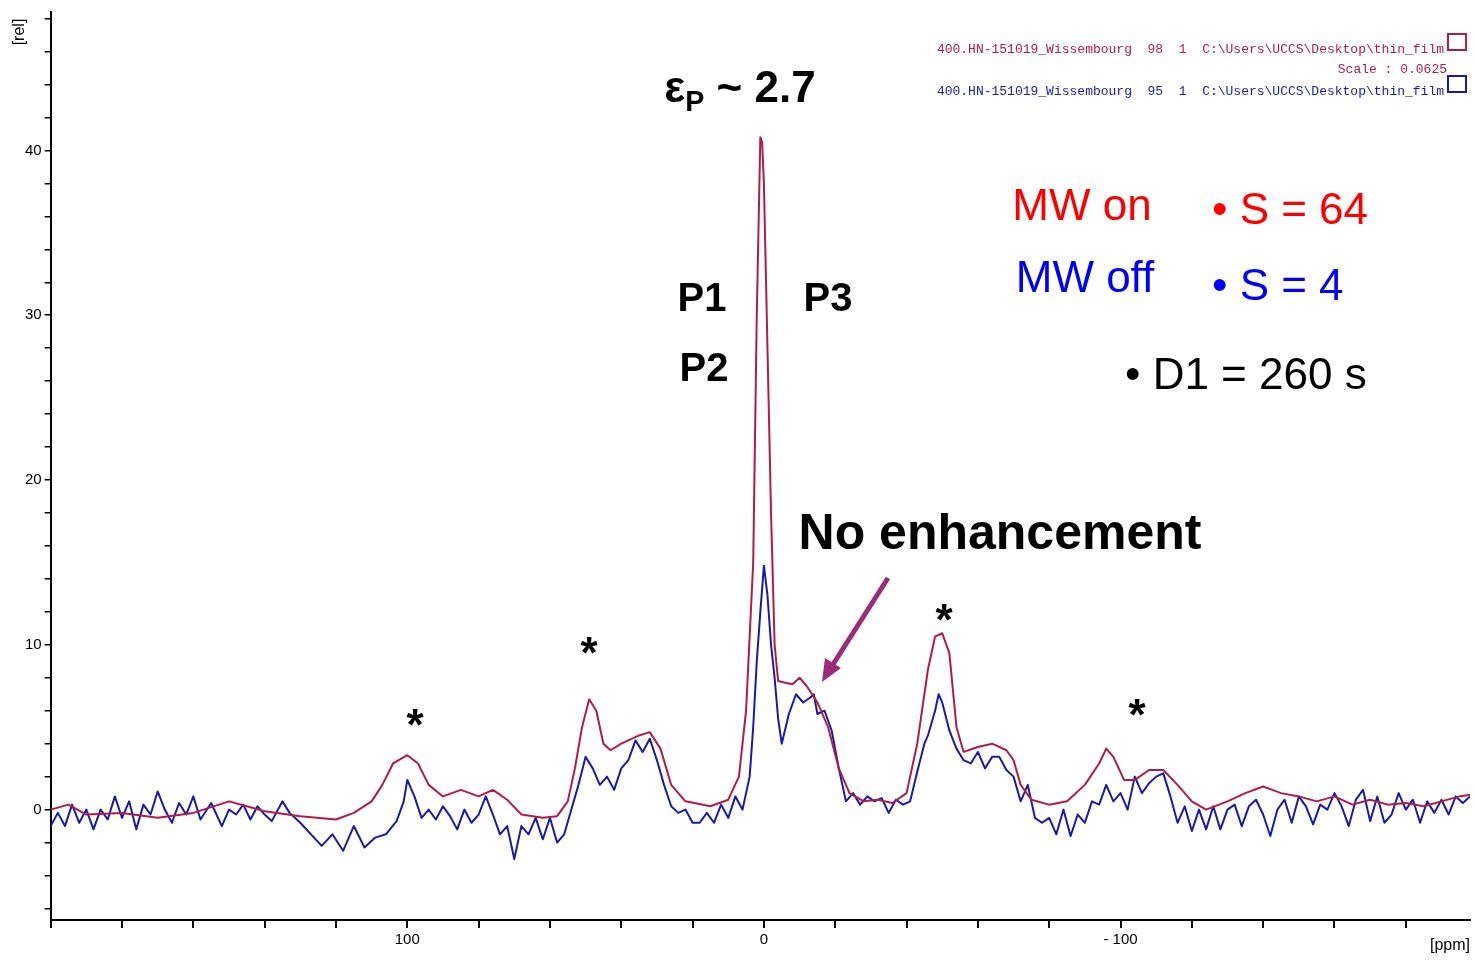 The width and height of the screenshot is (1475, 972). Describe the element at coordinates (702, 297) in the screenshot. I see `annotation: P1` at that location.